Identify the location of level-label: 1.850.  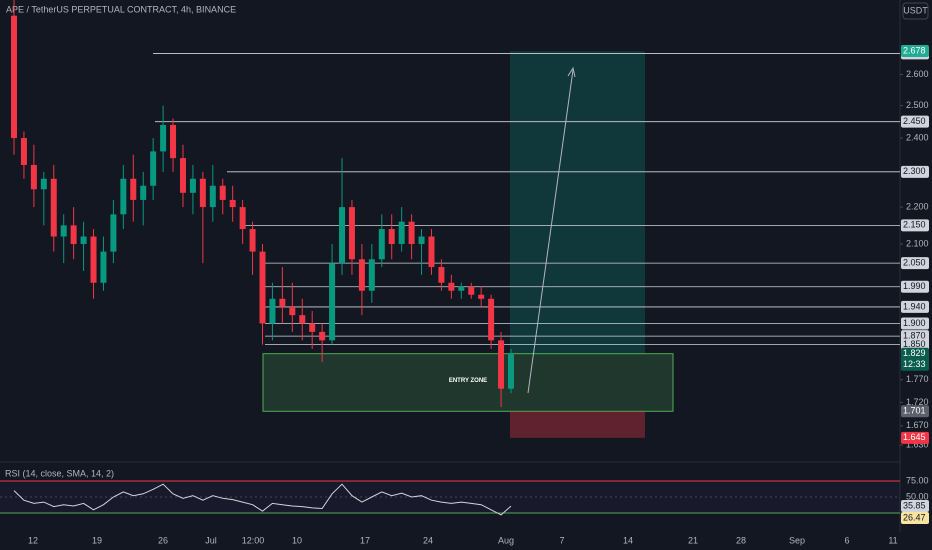
(914, 344).